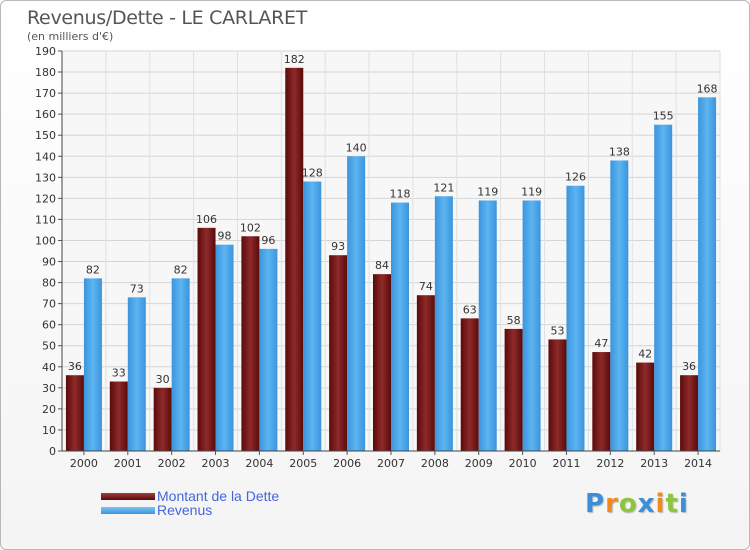 The height and width of the screenshot is (550, 750). I want to click on x-tick-label: 2013, so click(654, 463).